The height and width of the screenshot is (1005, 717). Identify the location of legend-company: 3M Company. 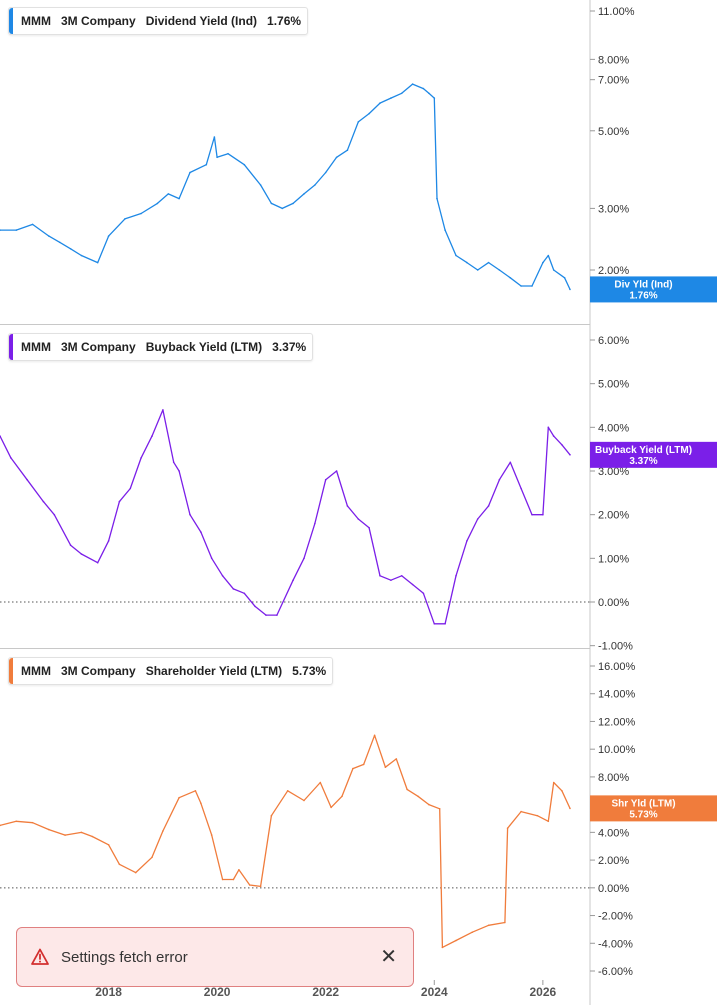
(98, 21).